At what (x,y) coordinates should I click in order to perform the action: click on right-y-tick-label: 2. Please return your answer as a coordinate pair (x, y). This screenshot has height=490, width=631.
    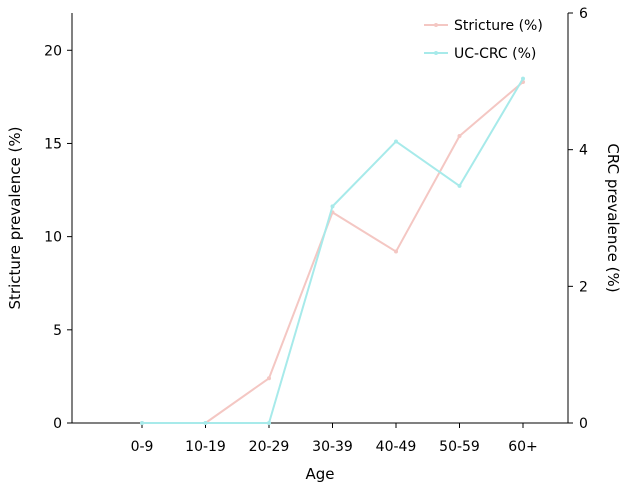
    Looking at the image, I should click on (583, 287).